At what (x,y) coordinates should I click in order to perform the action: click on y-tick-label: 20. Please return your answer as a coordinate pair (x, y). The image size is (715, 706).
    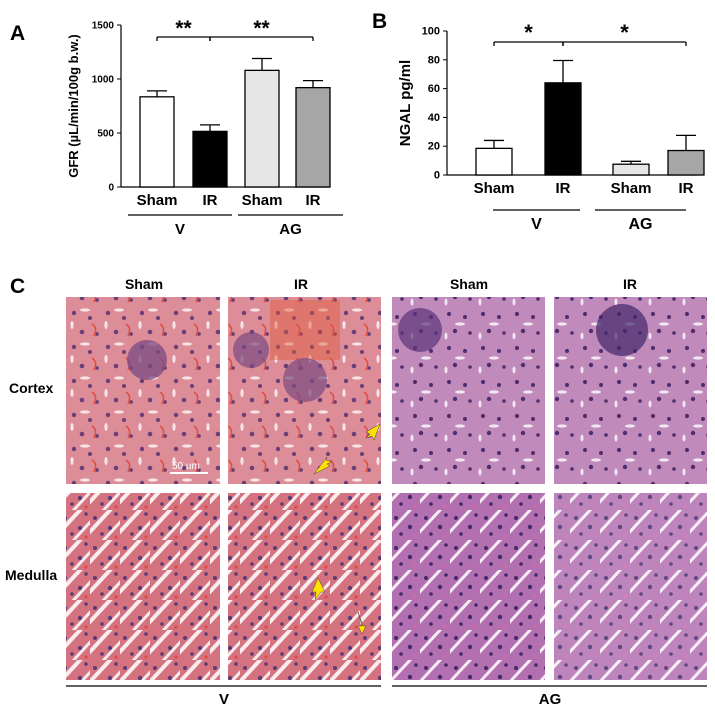
    Looking at the image, I should click on (434, 147).